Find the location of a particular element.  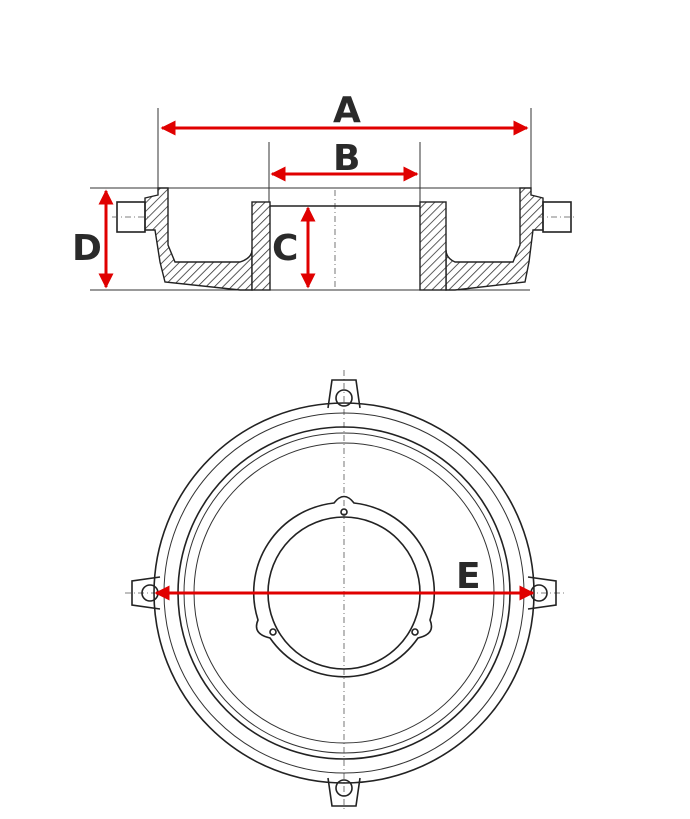

hub-flange is located at coordinates (344, 586).